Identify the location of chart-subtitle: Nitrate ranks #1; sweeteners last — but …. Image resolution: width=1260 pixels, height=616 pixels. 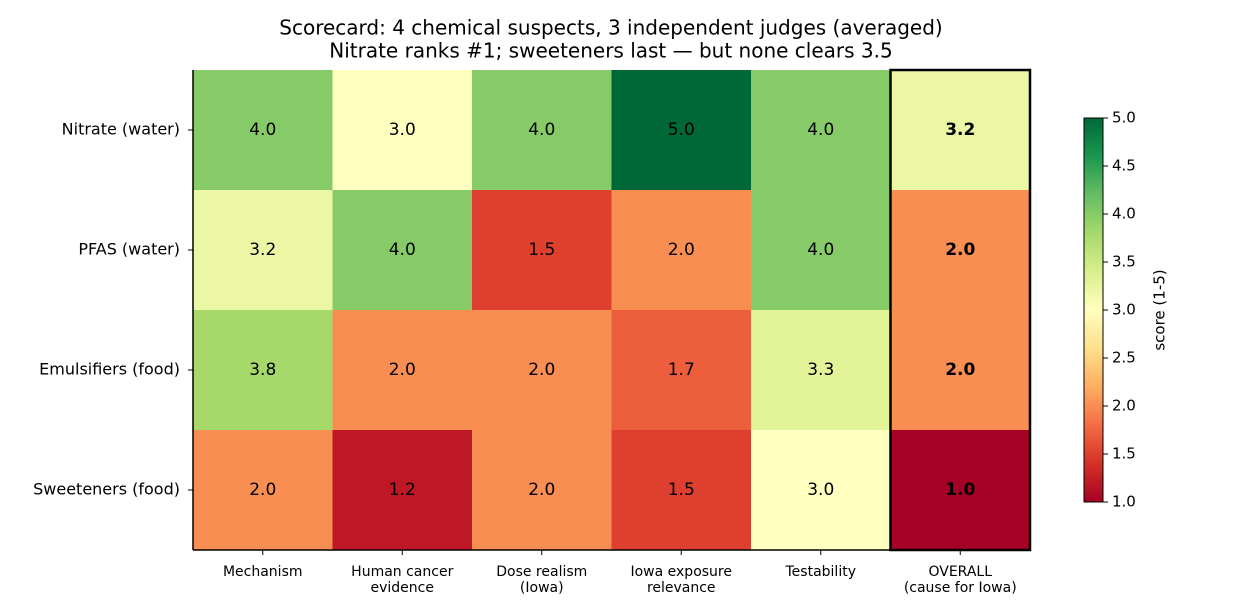
(610, 51).